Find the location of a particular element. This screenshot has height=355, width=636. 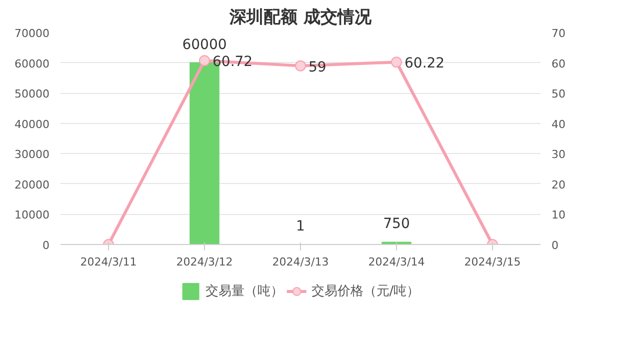

legend-label: 交易量（吨） is located at coordinates (244, 291).